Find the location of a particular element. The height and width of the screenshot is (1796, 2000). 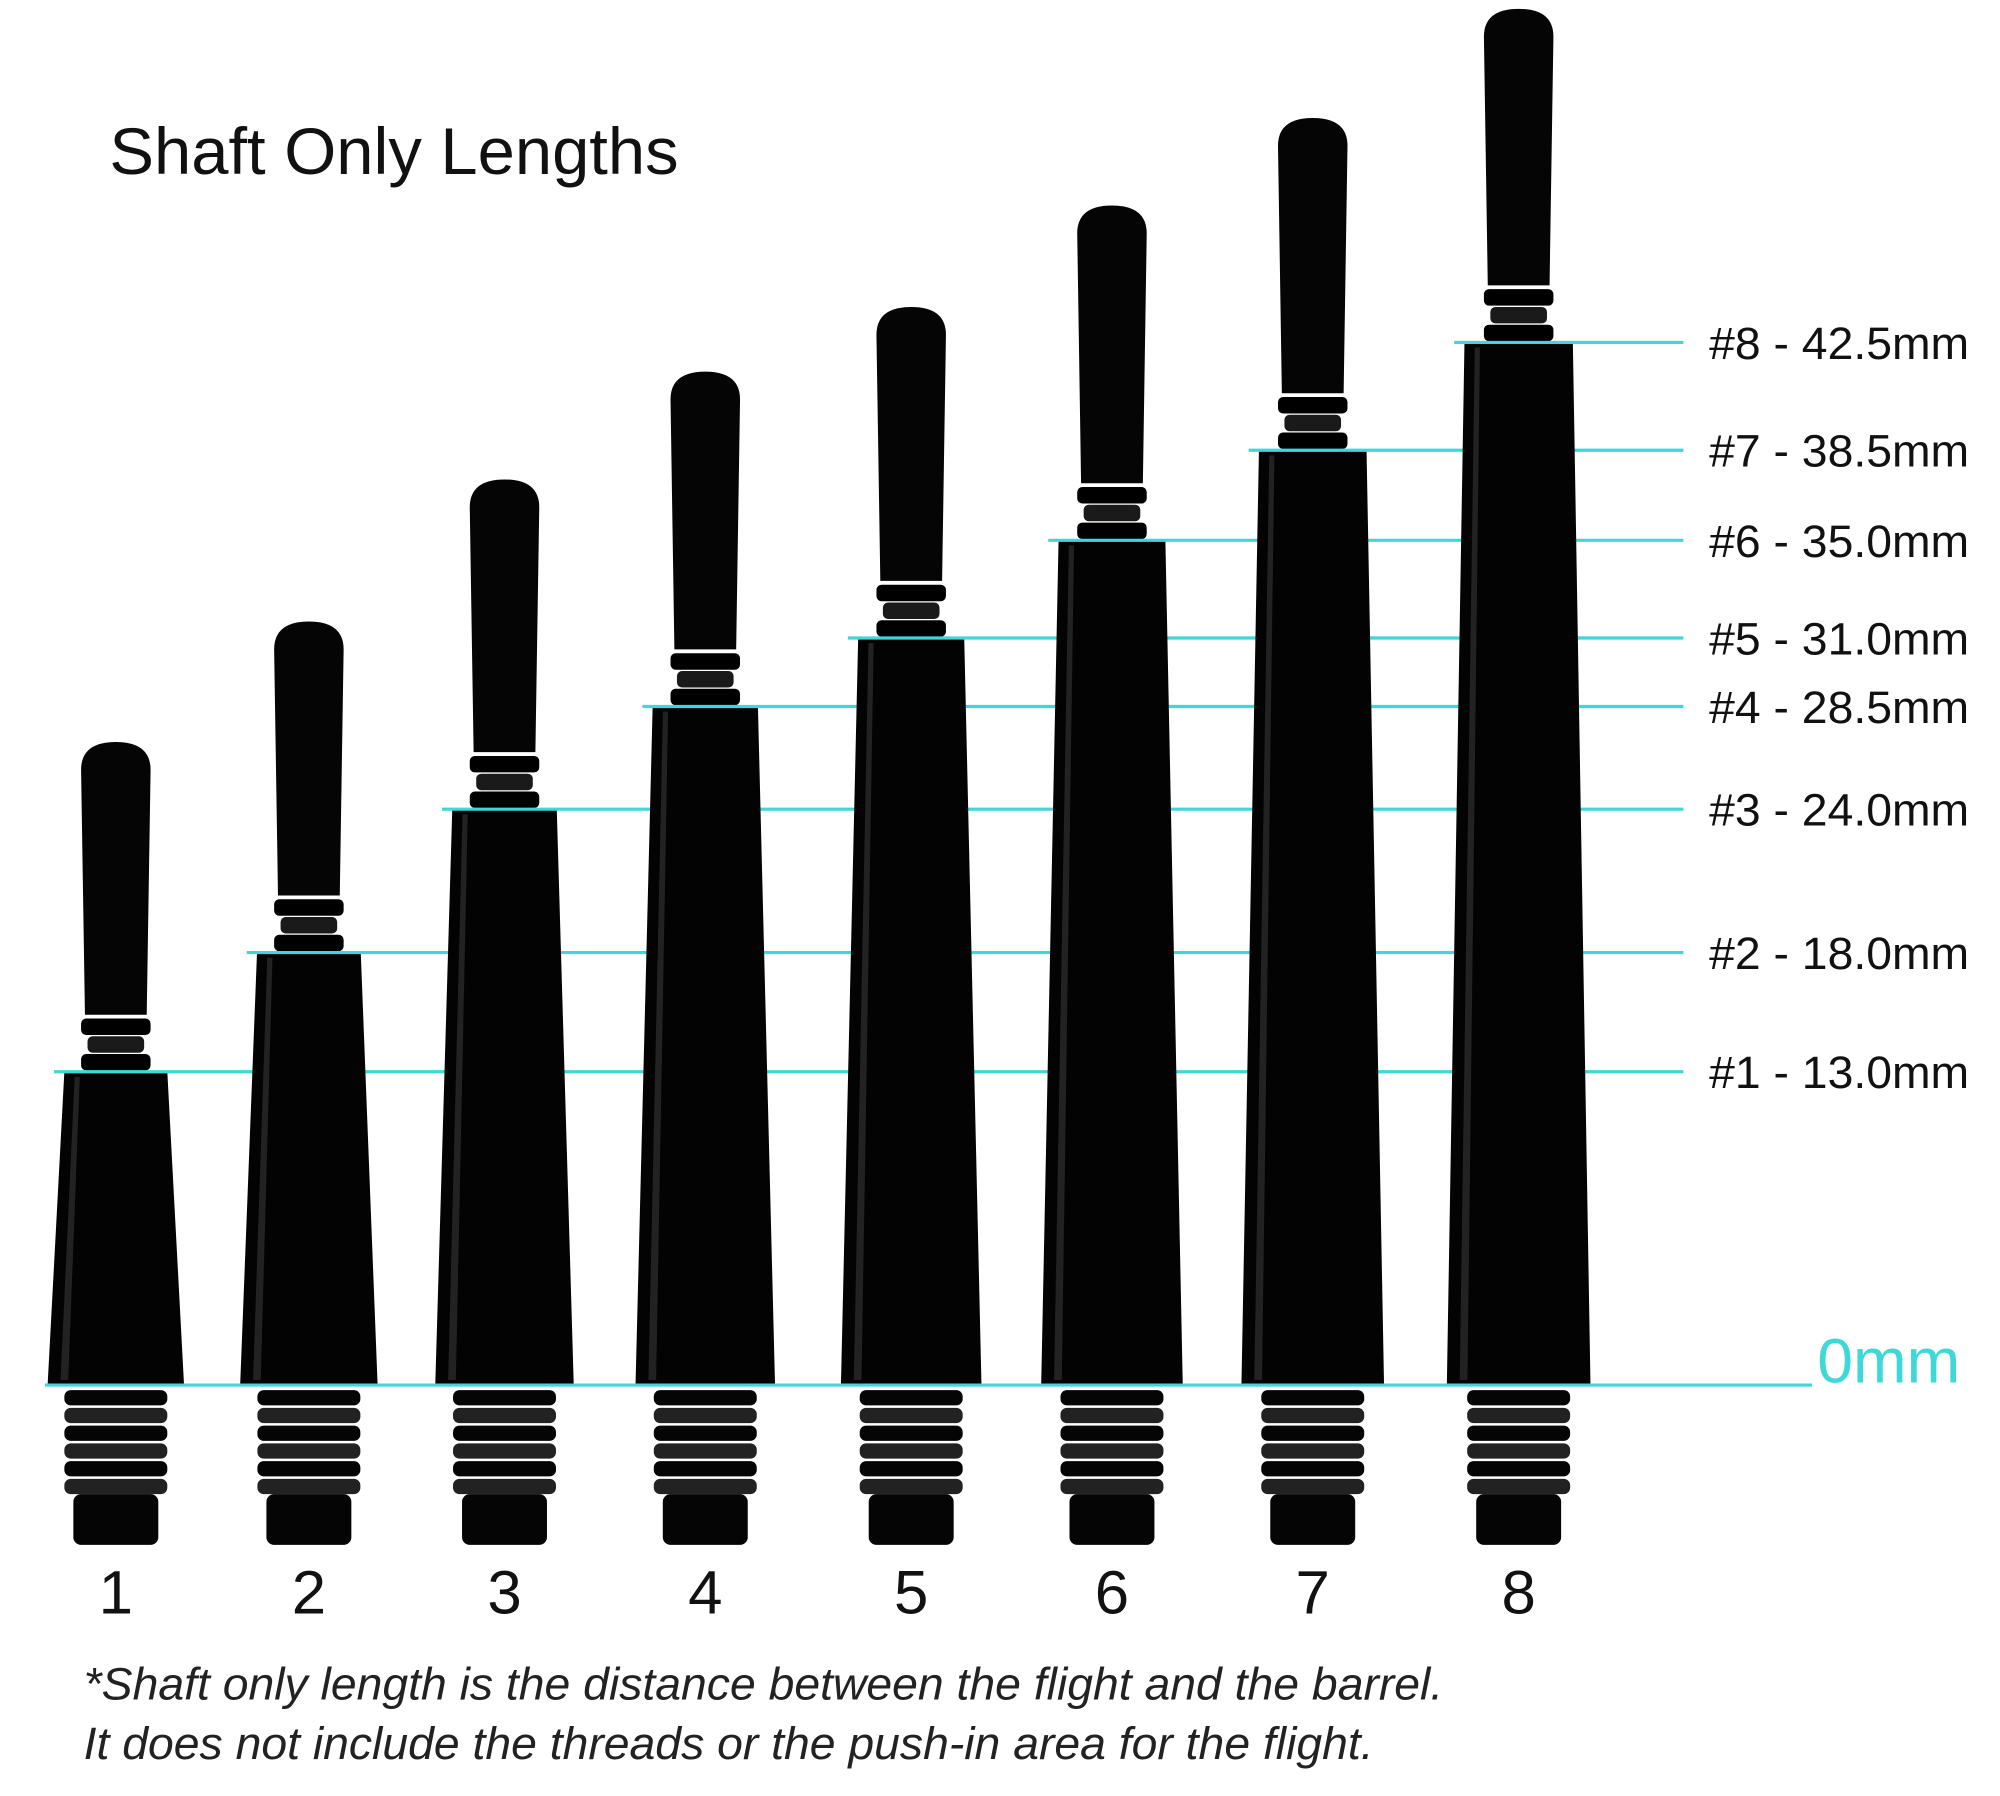

shaft-number: 5 is located at coordinates (911, 1592).